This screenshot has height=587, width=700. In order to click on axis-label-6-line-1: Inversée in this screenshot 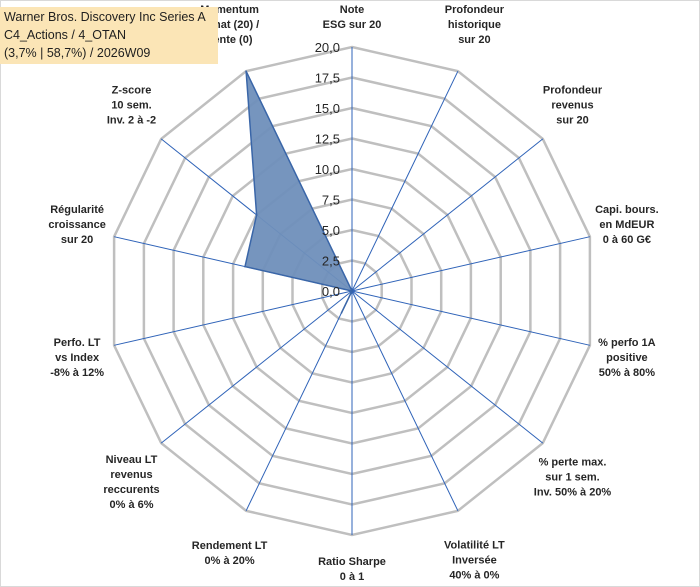, I will do `click(474, 560)`.